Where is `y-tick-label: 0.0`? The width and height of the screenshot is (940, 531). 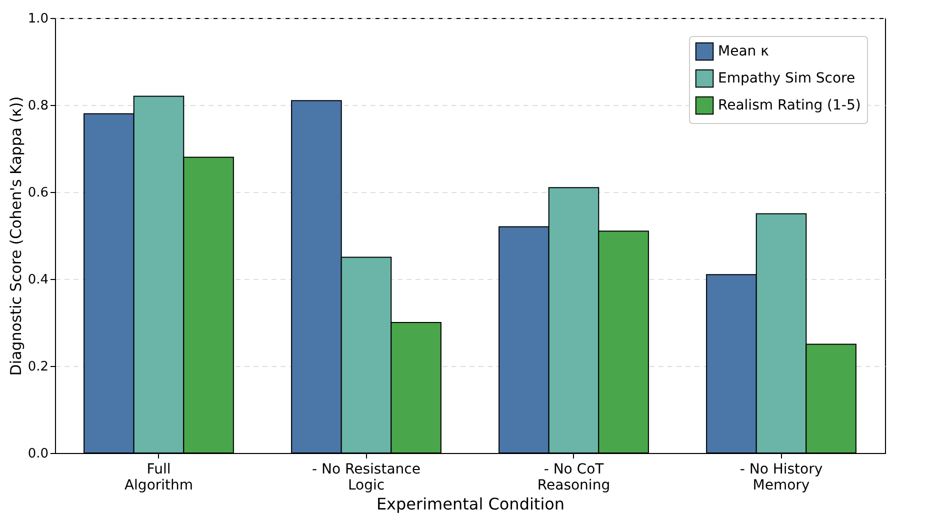
y-tick-label: 0.0 is located at coordinates (38, 454).